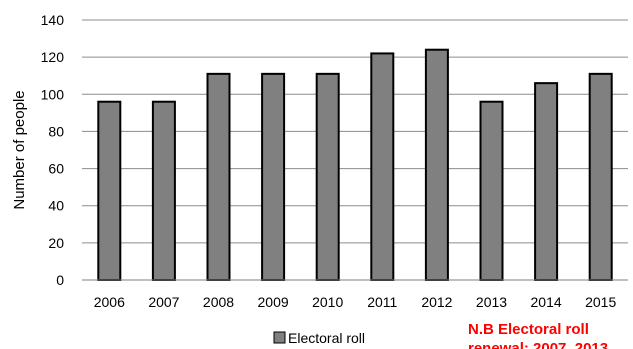 The width and height of the screenshot is (633, 349). I want to click on y-tick-label: 40, so click(56, 206).